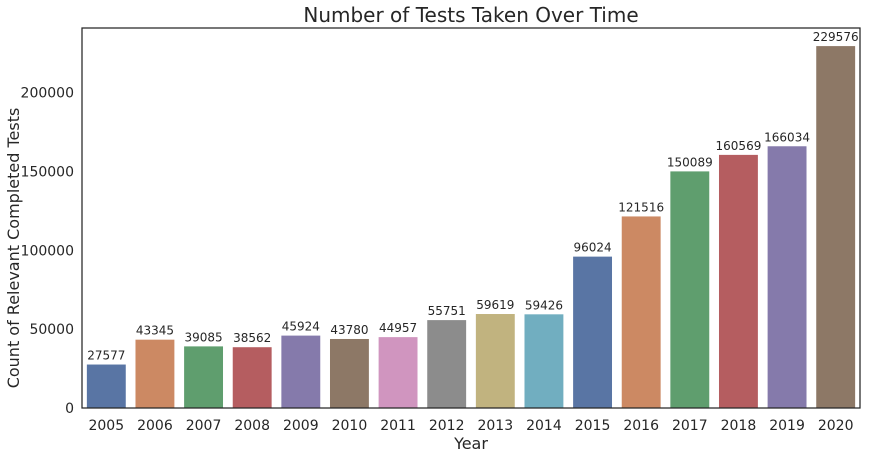 This screenshot has width=870, height=458. Describe the element at coordinates (301, 327) in the screenshot. I see `data-label-2009: 45924` at that location.